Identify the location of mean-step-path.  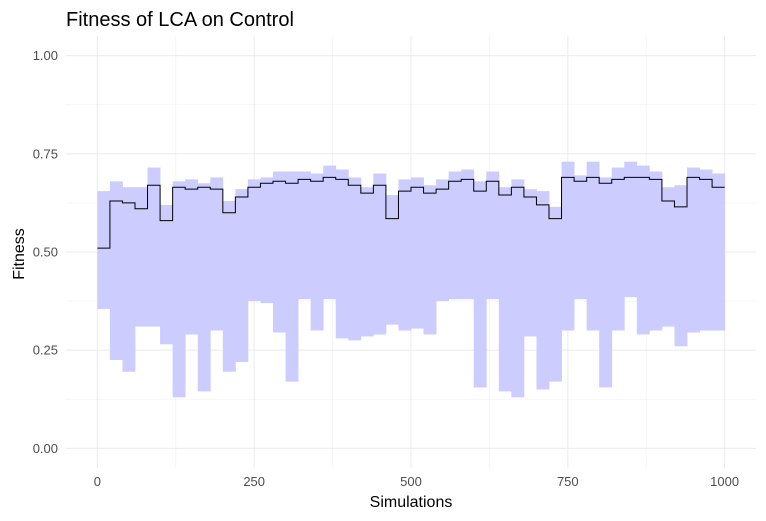
(411, 212).